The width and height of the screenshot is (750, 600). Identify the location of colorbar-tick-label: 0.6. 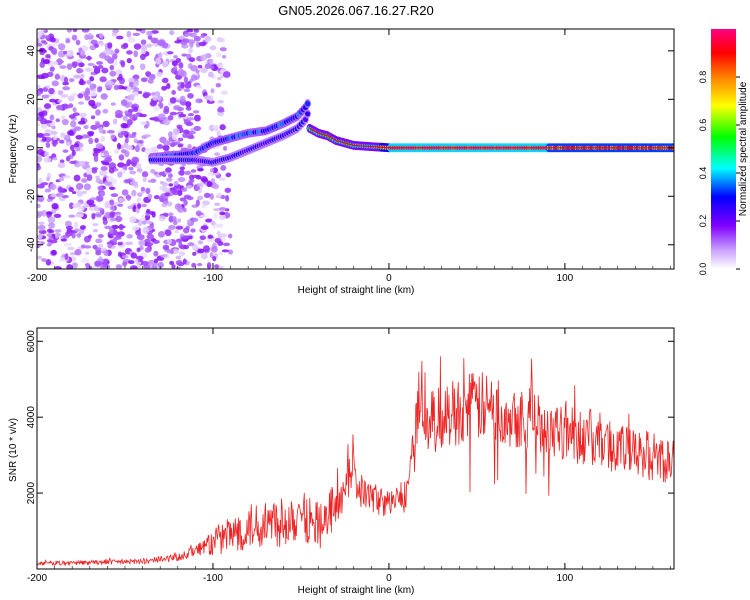
(703, 125).